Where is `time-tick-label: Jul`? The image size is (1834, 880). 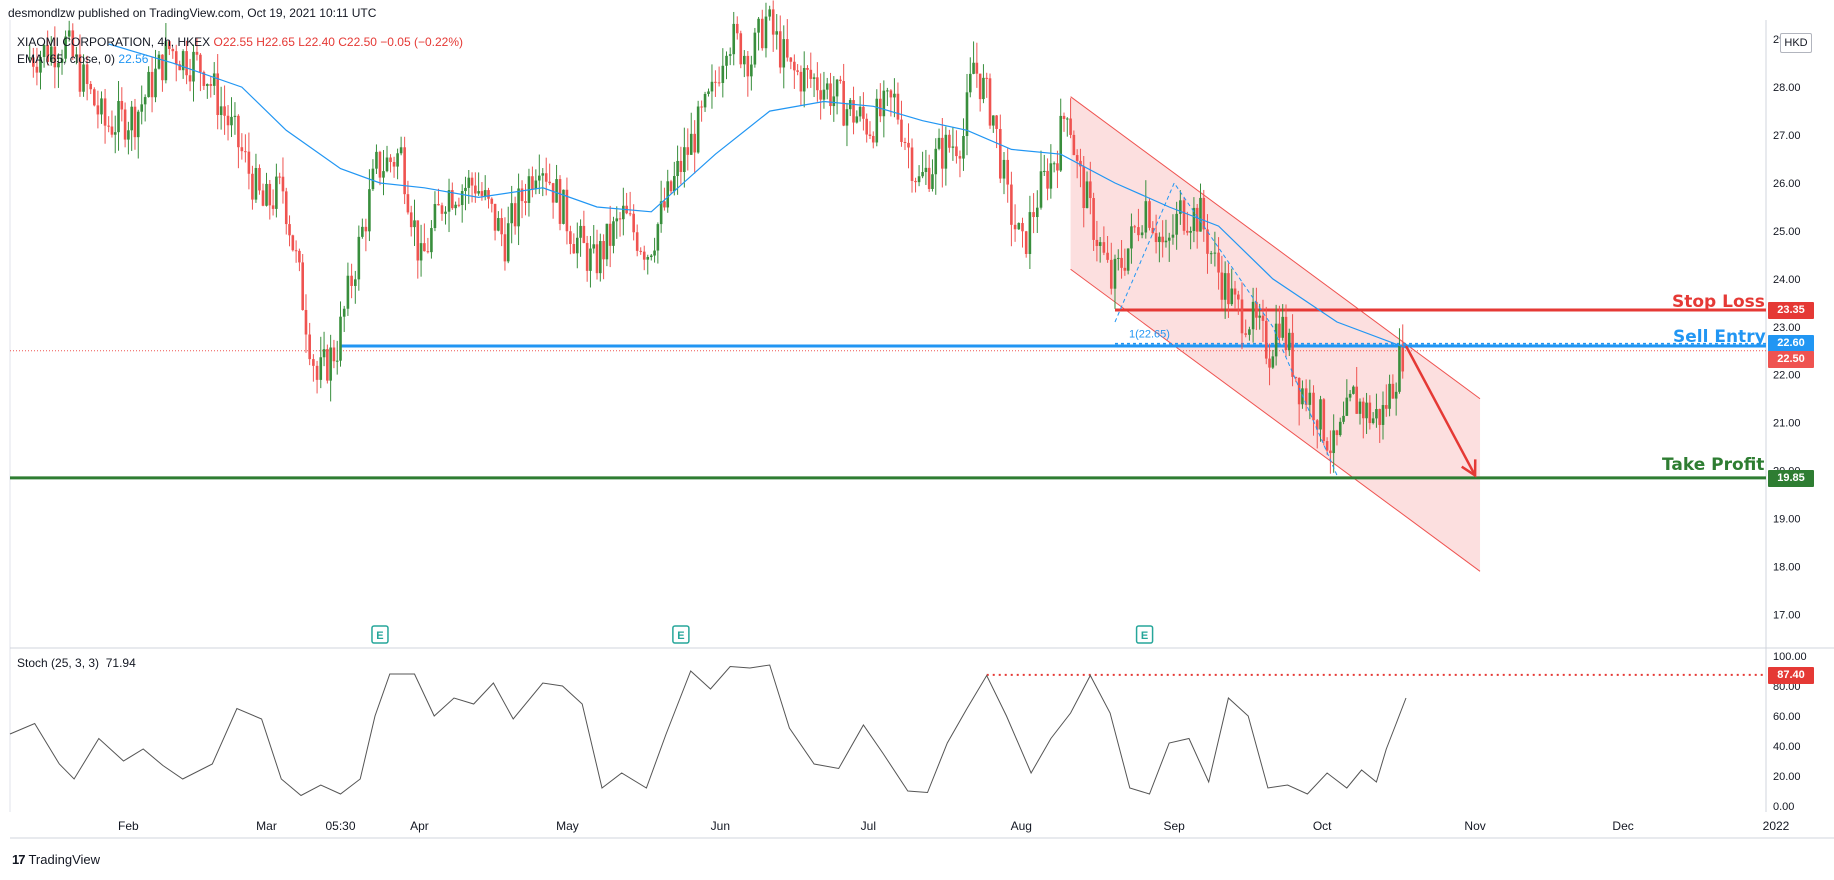
time-tick-label: Jul is located at coordinates (868, 826).